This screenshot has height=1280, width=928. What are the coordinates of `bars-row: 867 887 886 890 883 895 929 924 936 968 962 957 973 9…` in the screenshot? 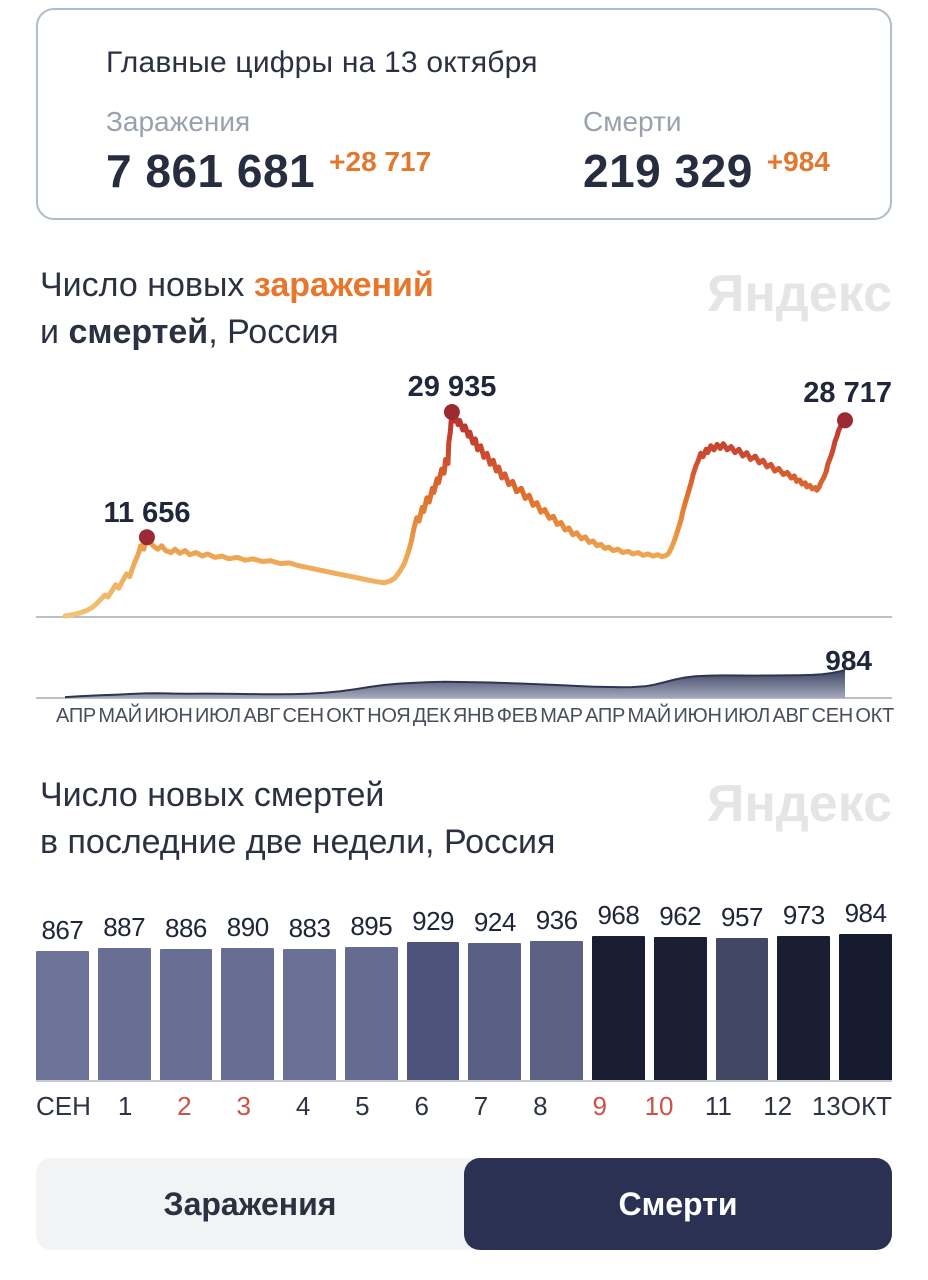 It's located at (464, 990).